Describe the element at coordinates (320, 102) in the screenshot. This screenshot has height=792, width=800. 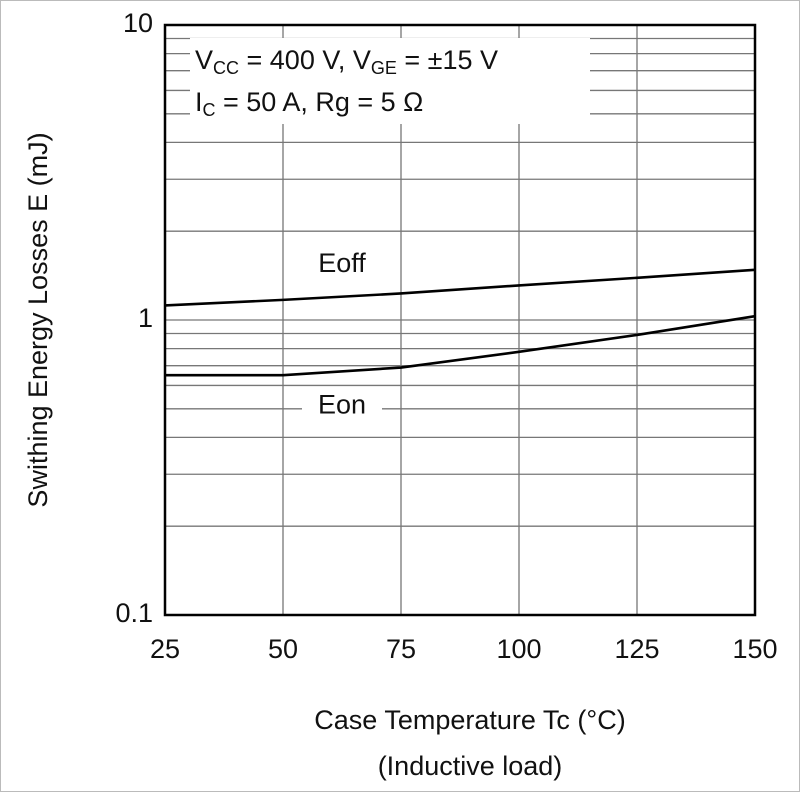
I see `annotation-text: = 50 A, Rg = 5 Ω` at that location.